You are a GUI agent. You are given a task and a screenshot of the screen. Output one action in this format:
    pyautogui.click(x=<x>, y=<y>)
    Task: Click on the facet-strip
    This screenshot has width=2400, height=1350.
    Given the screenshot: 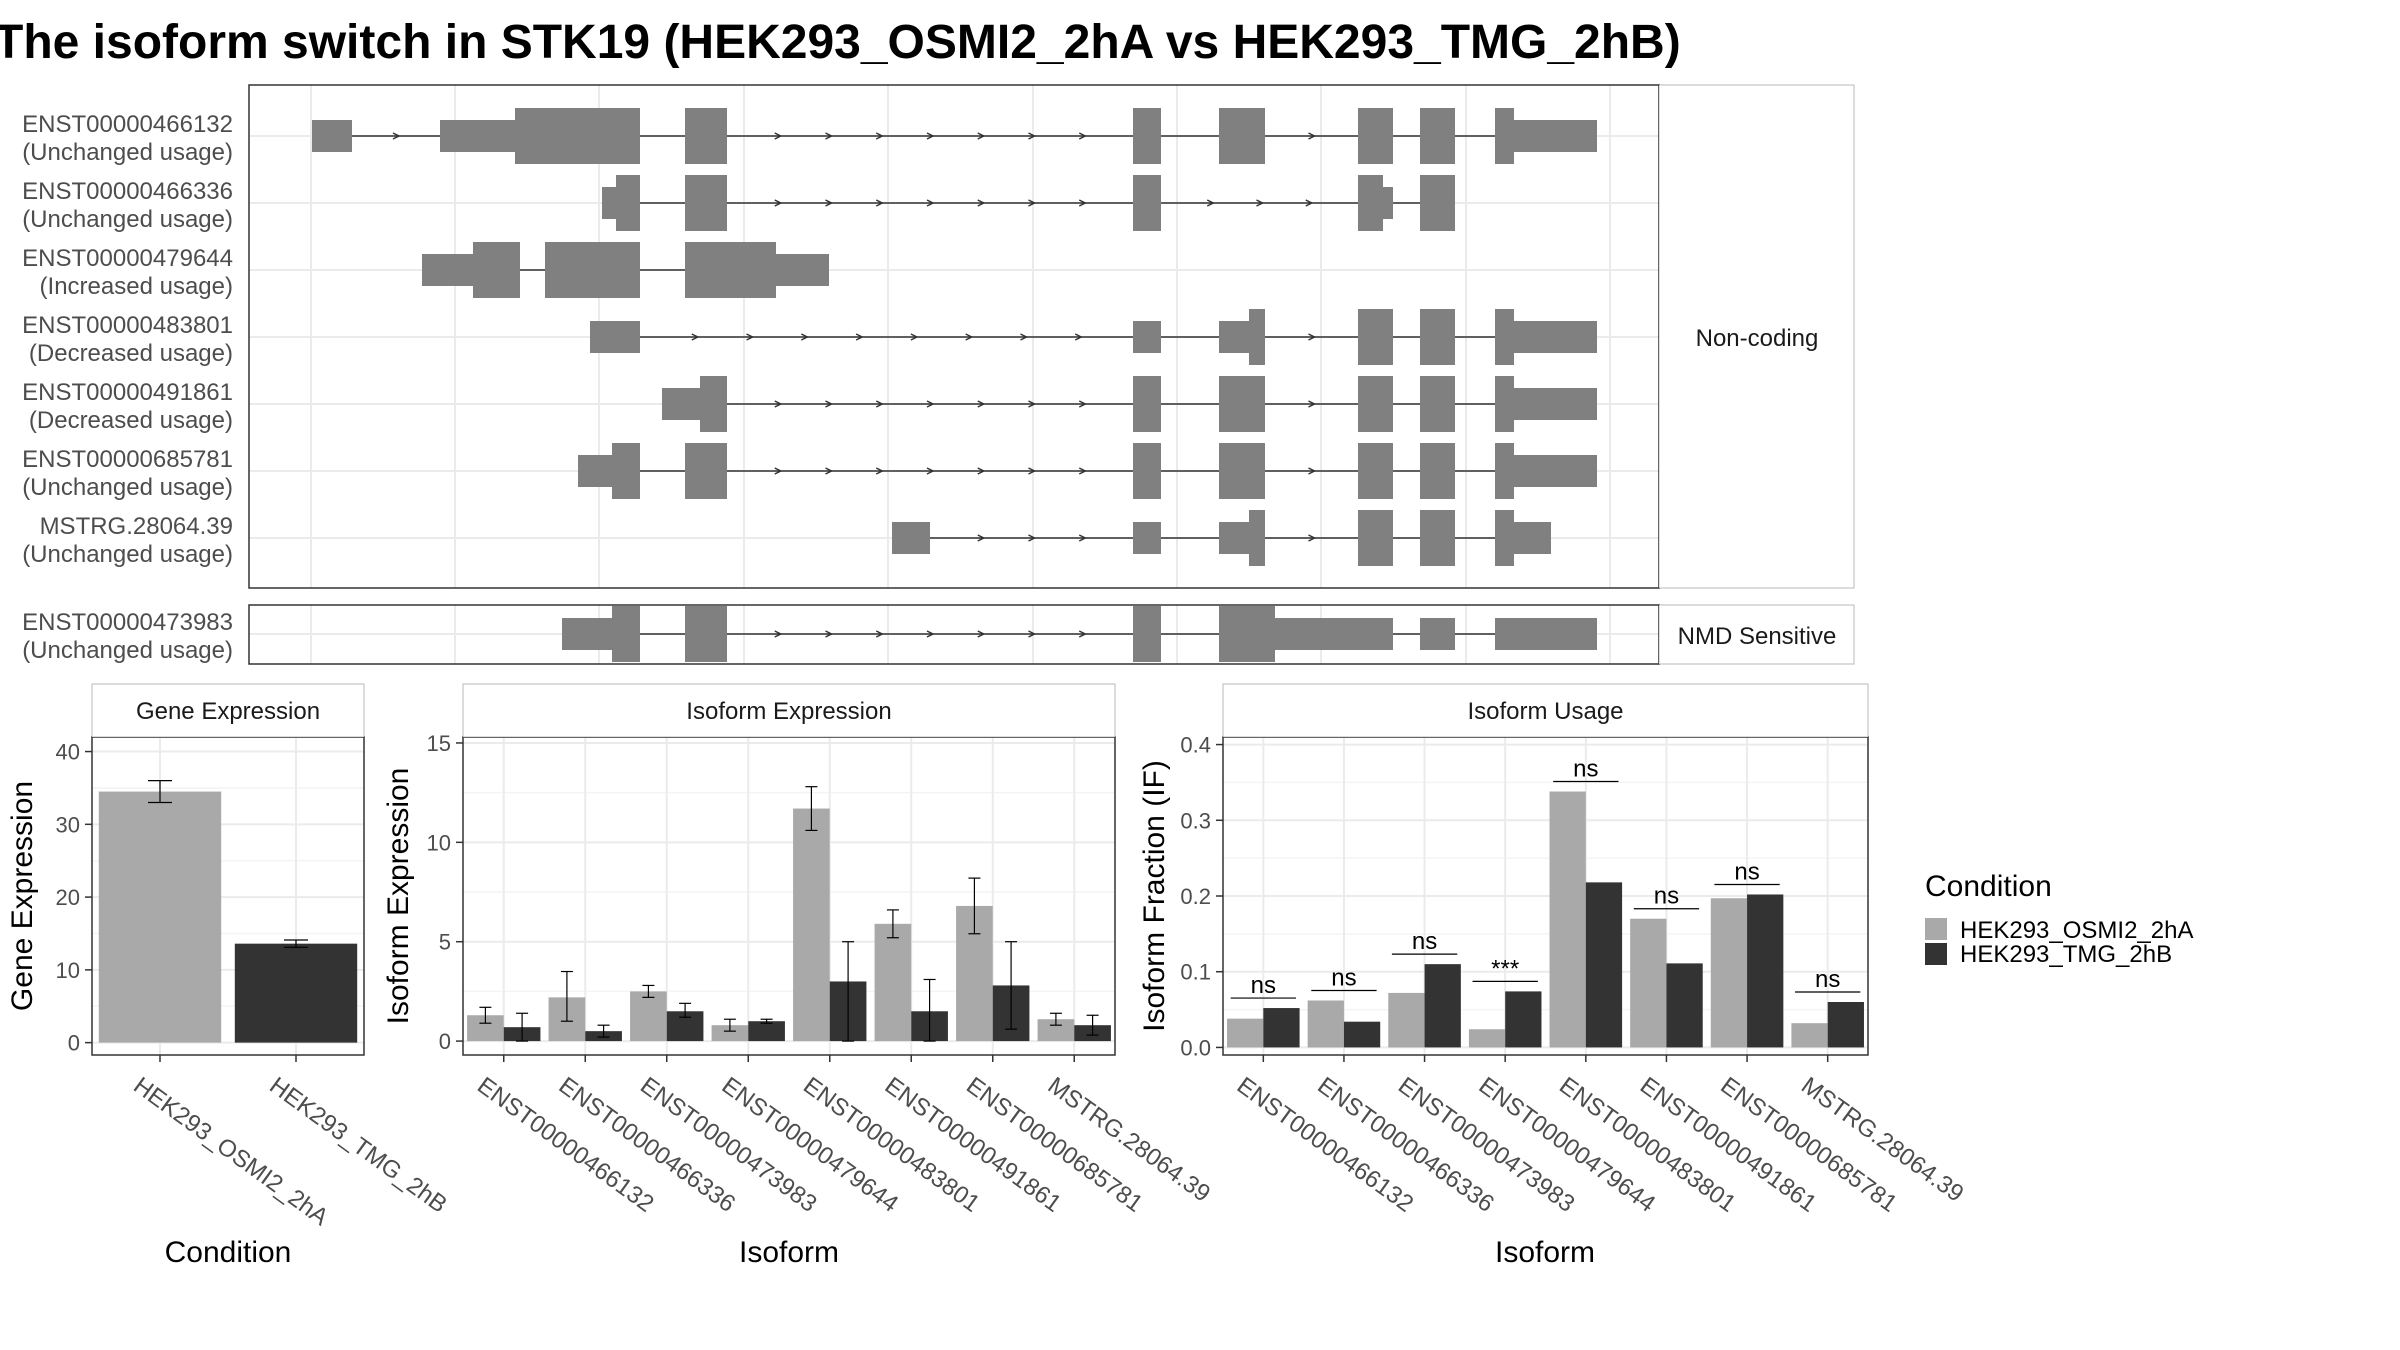 What is the action you would take?
    pyautogui.click(x=1545, y=710)
    